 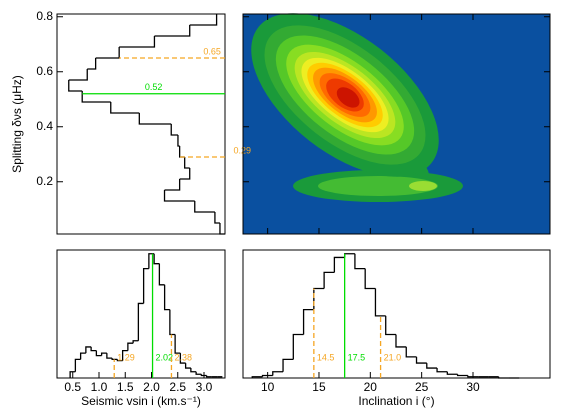 What do you see at coordinates (72, 387) in the screenshot?
I see `x-tick-label: 0.5` at bounding box center [72, 387].